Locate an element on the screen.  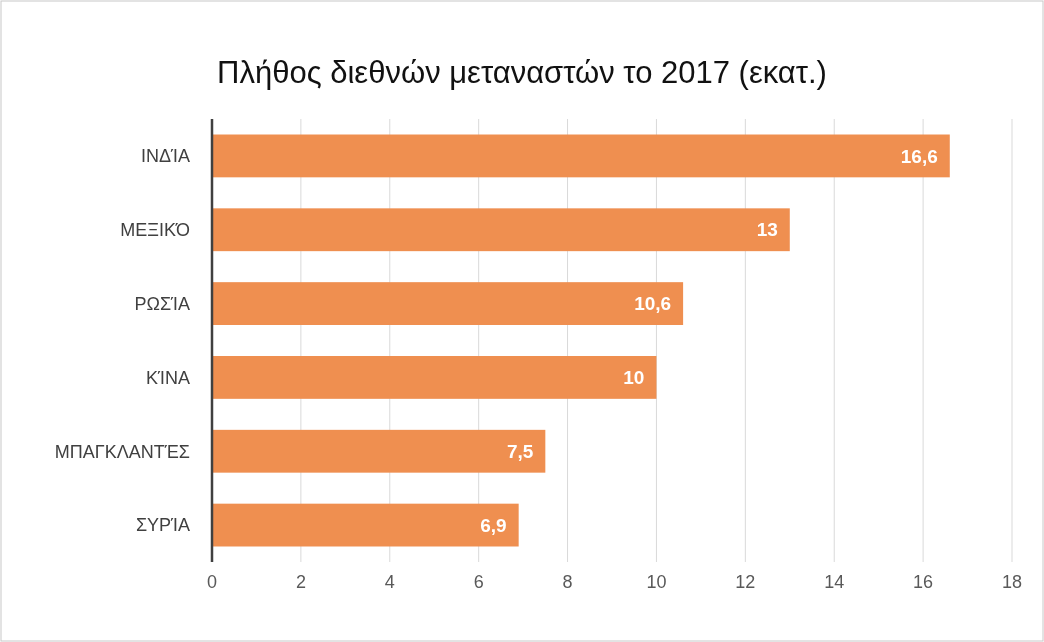
x-tick-label: 10 is located at coordinates (656, 582).